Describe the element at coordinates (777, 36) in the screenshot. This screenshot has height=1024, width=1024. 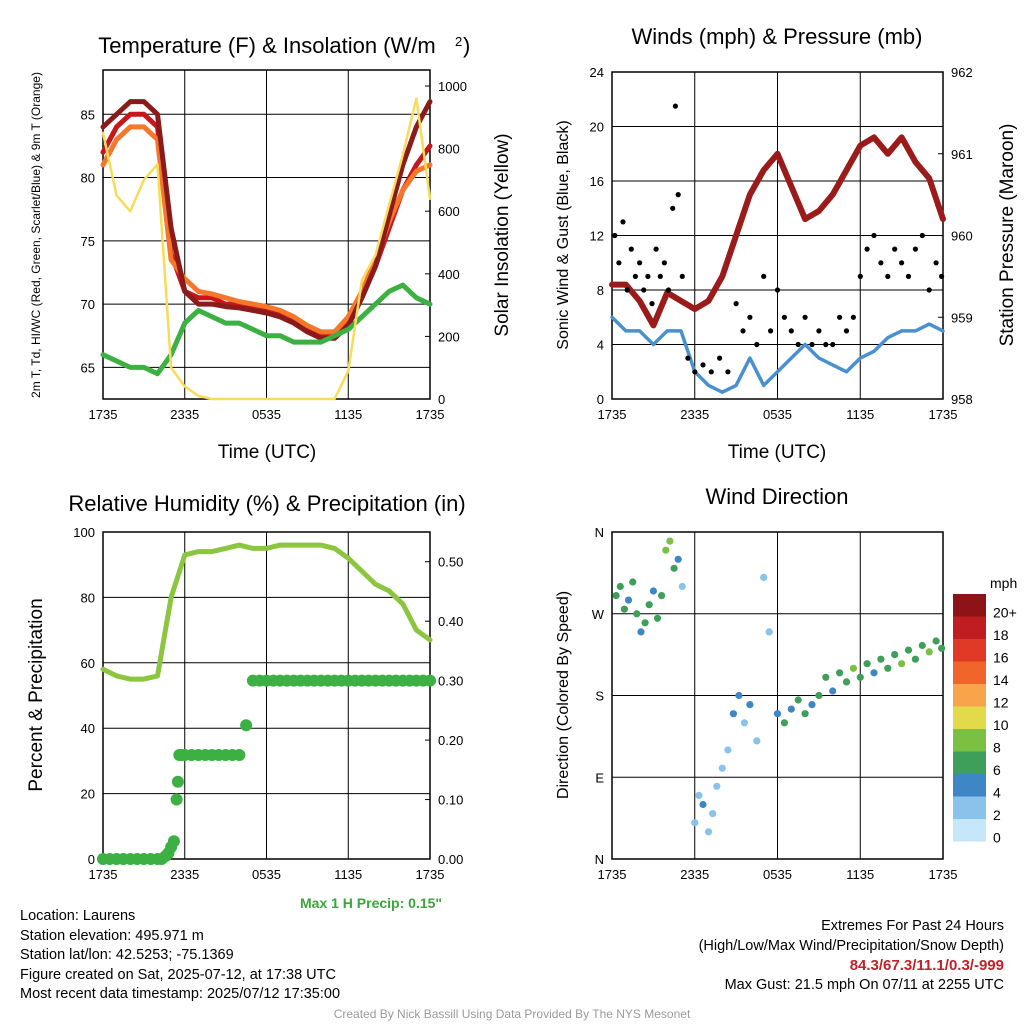
I see `winds-chart-title: Winds (mph) & Pressure (mb)` at that location.